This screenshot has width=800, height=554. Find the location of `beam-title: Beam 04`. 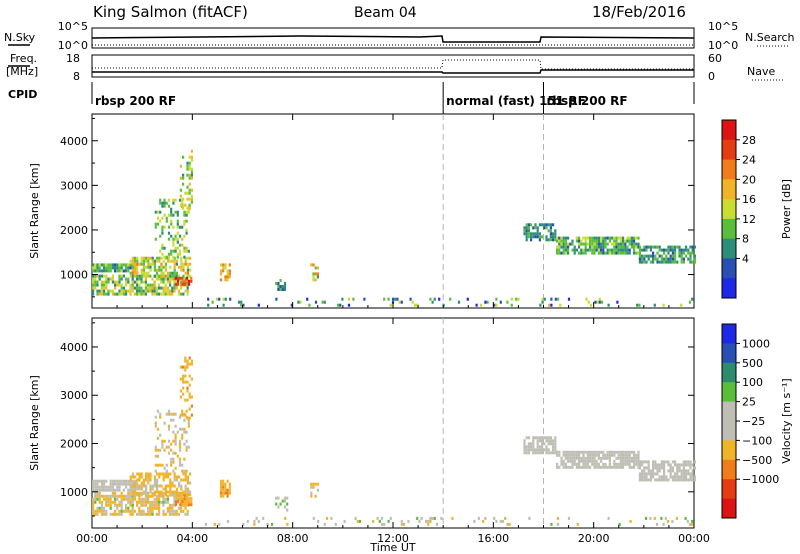

beam-title: Beam 04 is located at coordinates (385, 13).